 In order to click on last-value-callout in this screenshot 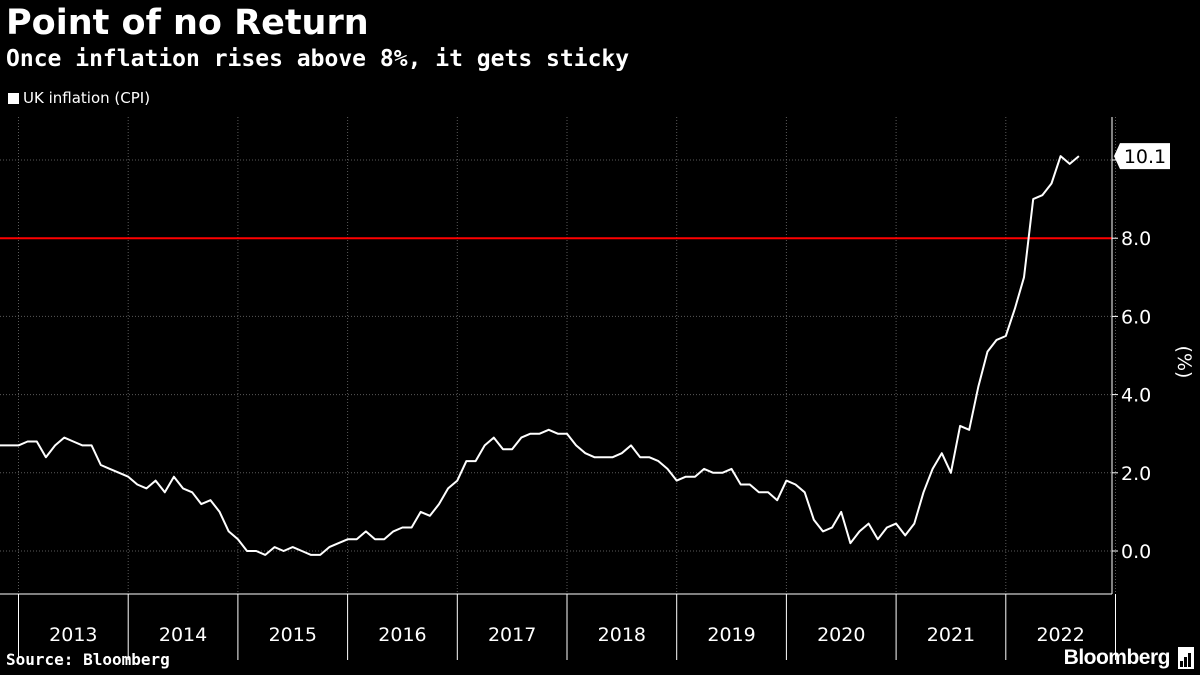, I will do `click(1142, 156)`.